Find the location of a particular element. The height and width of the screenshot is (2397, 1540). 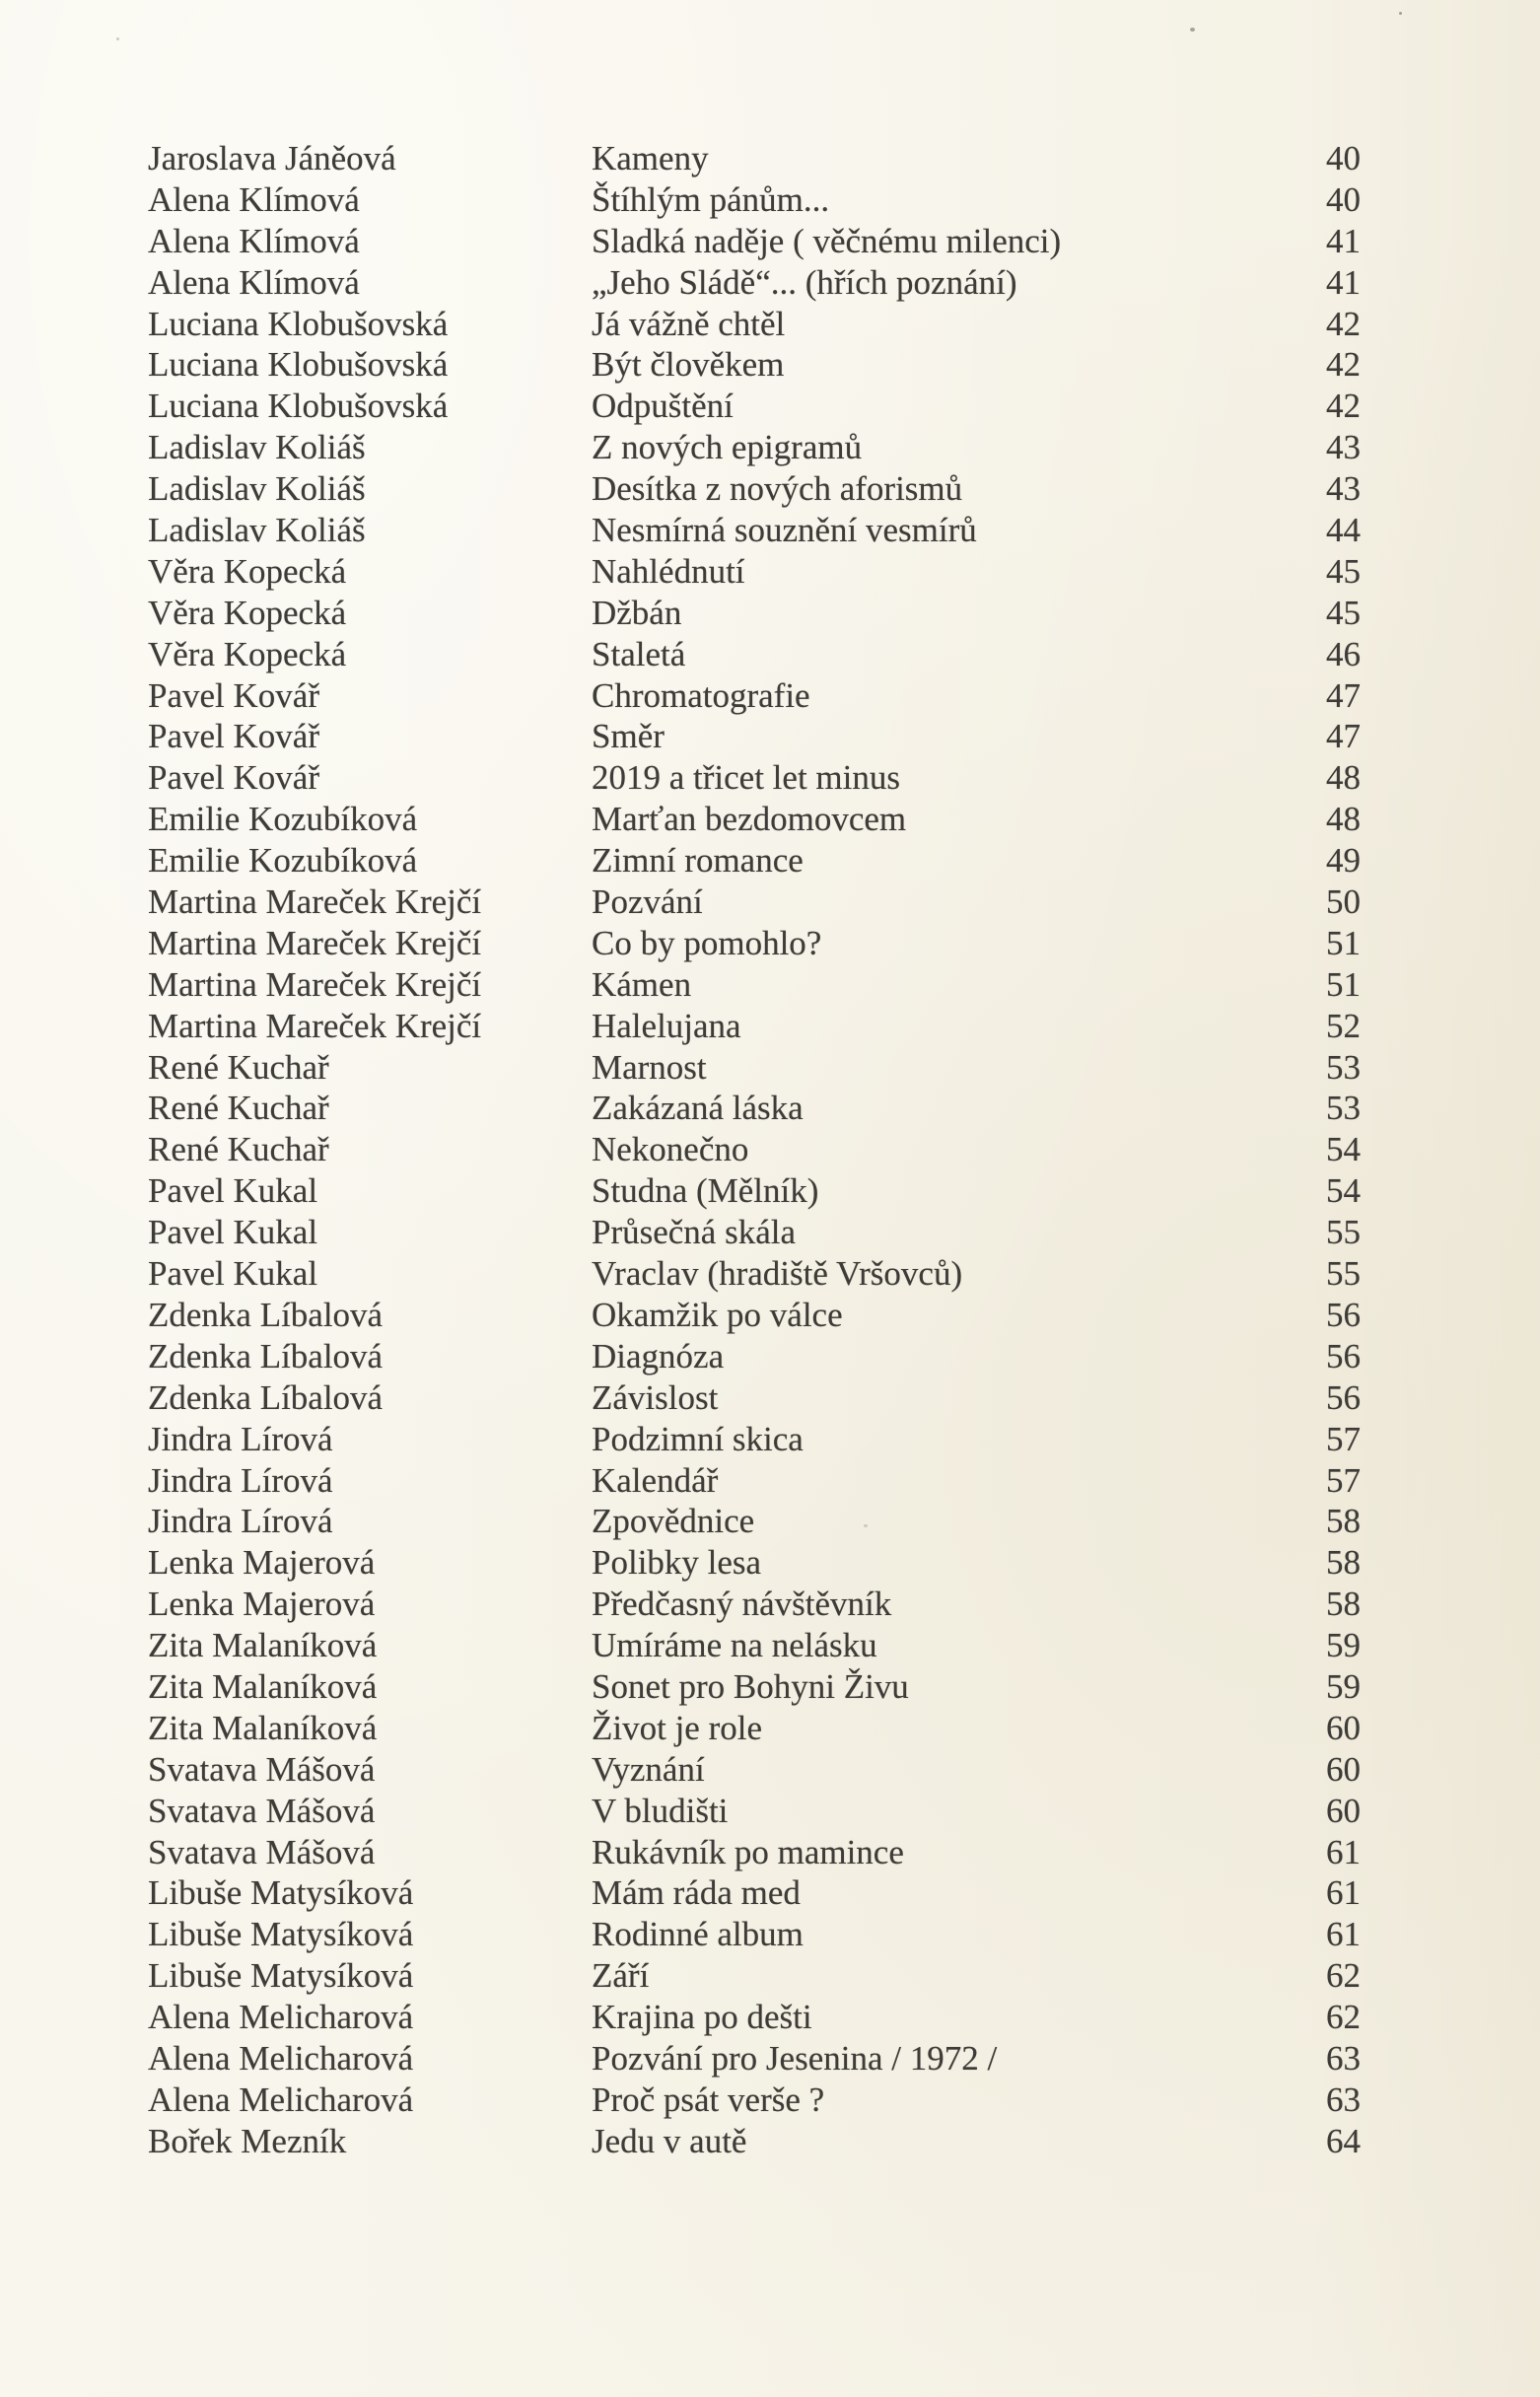

page-number: 60 is located at coordinates (1343, 1727).